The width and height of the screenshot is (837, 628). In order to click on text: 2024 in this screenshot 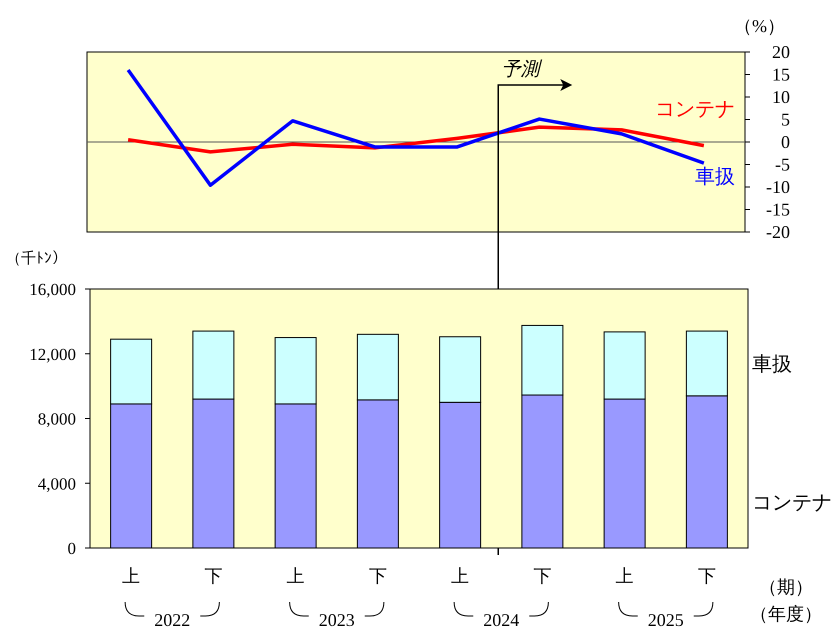, I will do `click(501, 619)`.